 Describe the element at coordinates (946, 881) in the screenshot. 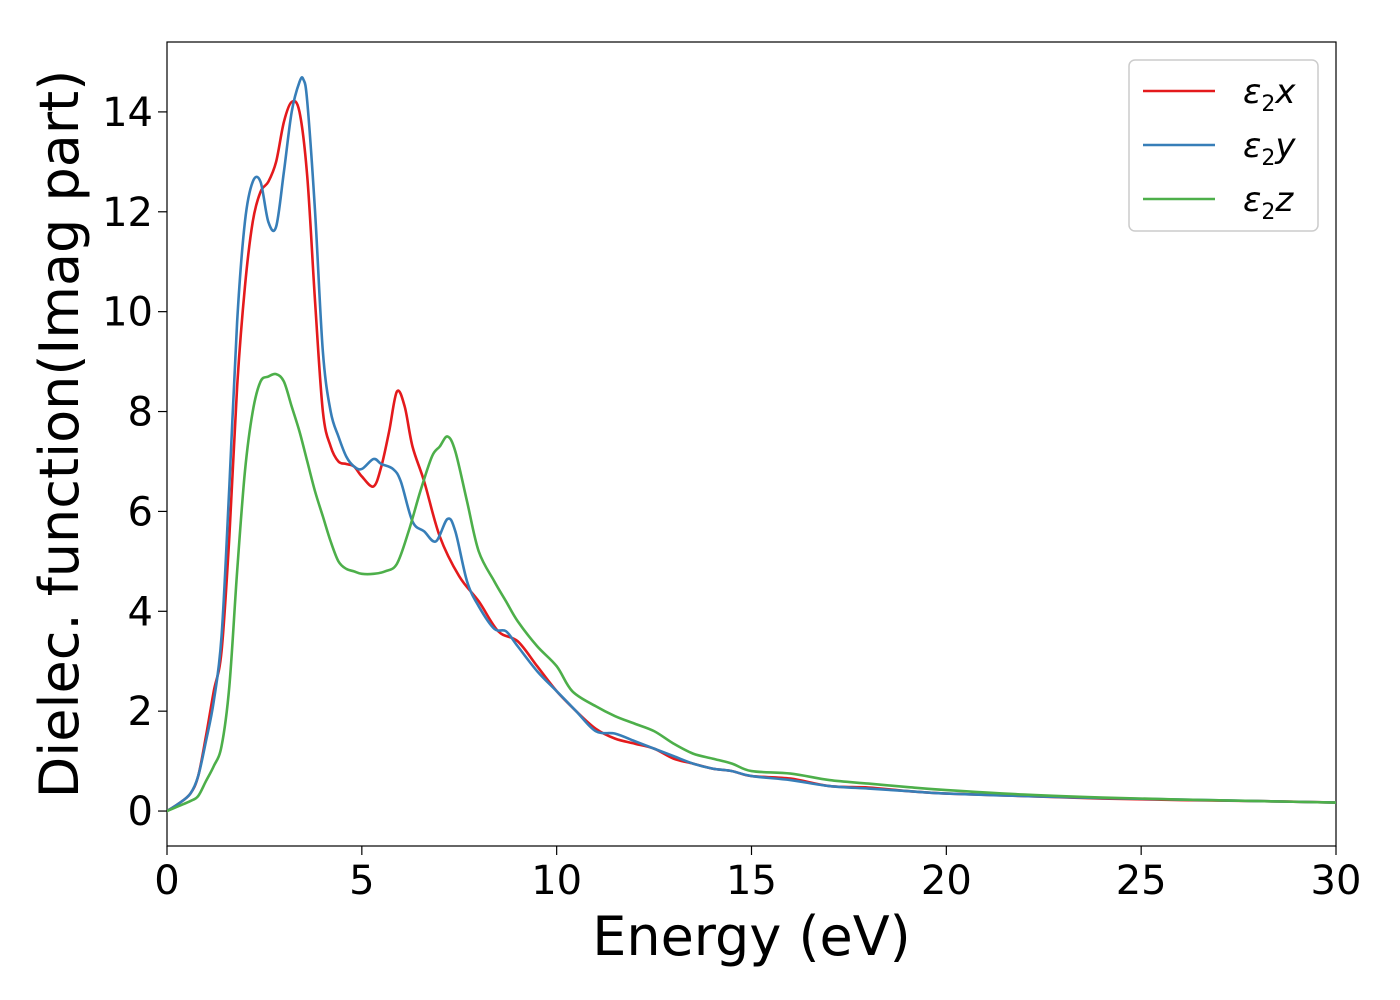

I see `x-tick-label: 20` at that location.